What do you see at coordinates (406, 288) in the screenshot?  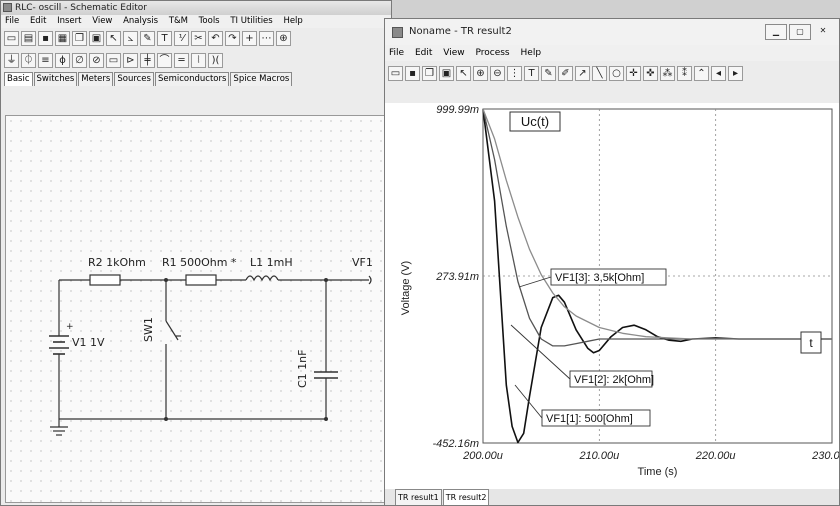 I see `y-axis-label: Voltage (V)` at bounding box center [406, 288].